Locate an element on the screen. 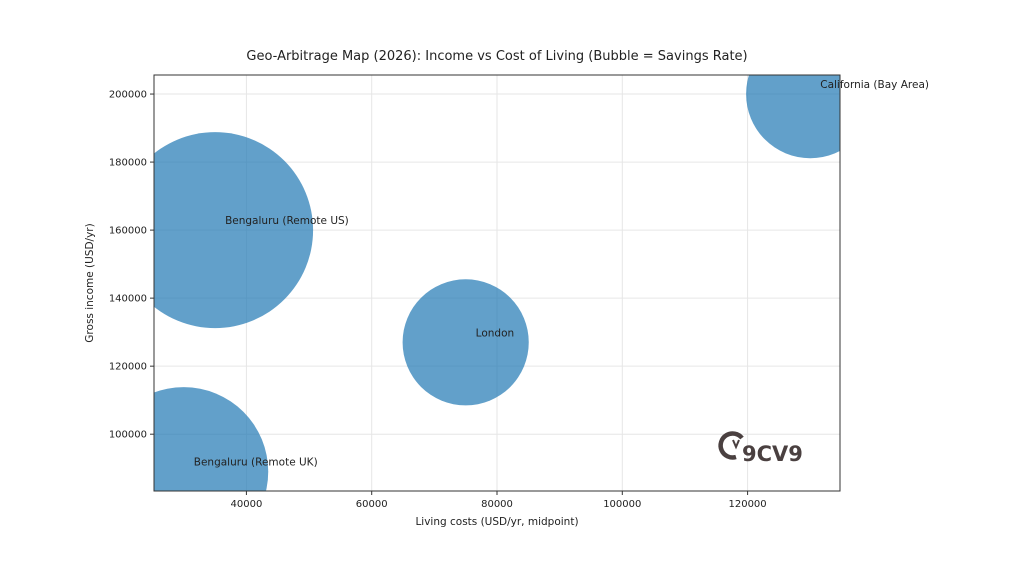 This screenshot has height=581, width=1024. x-tick-label: 120000 is located at coordinates (747, 504).